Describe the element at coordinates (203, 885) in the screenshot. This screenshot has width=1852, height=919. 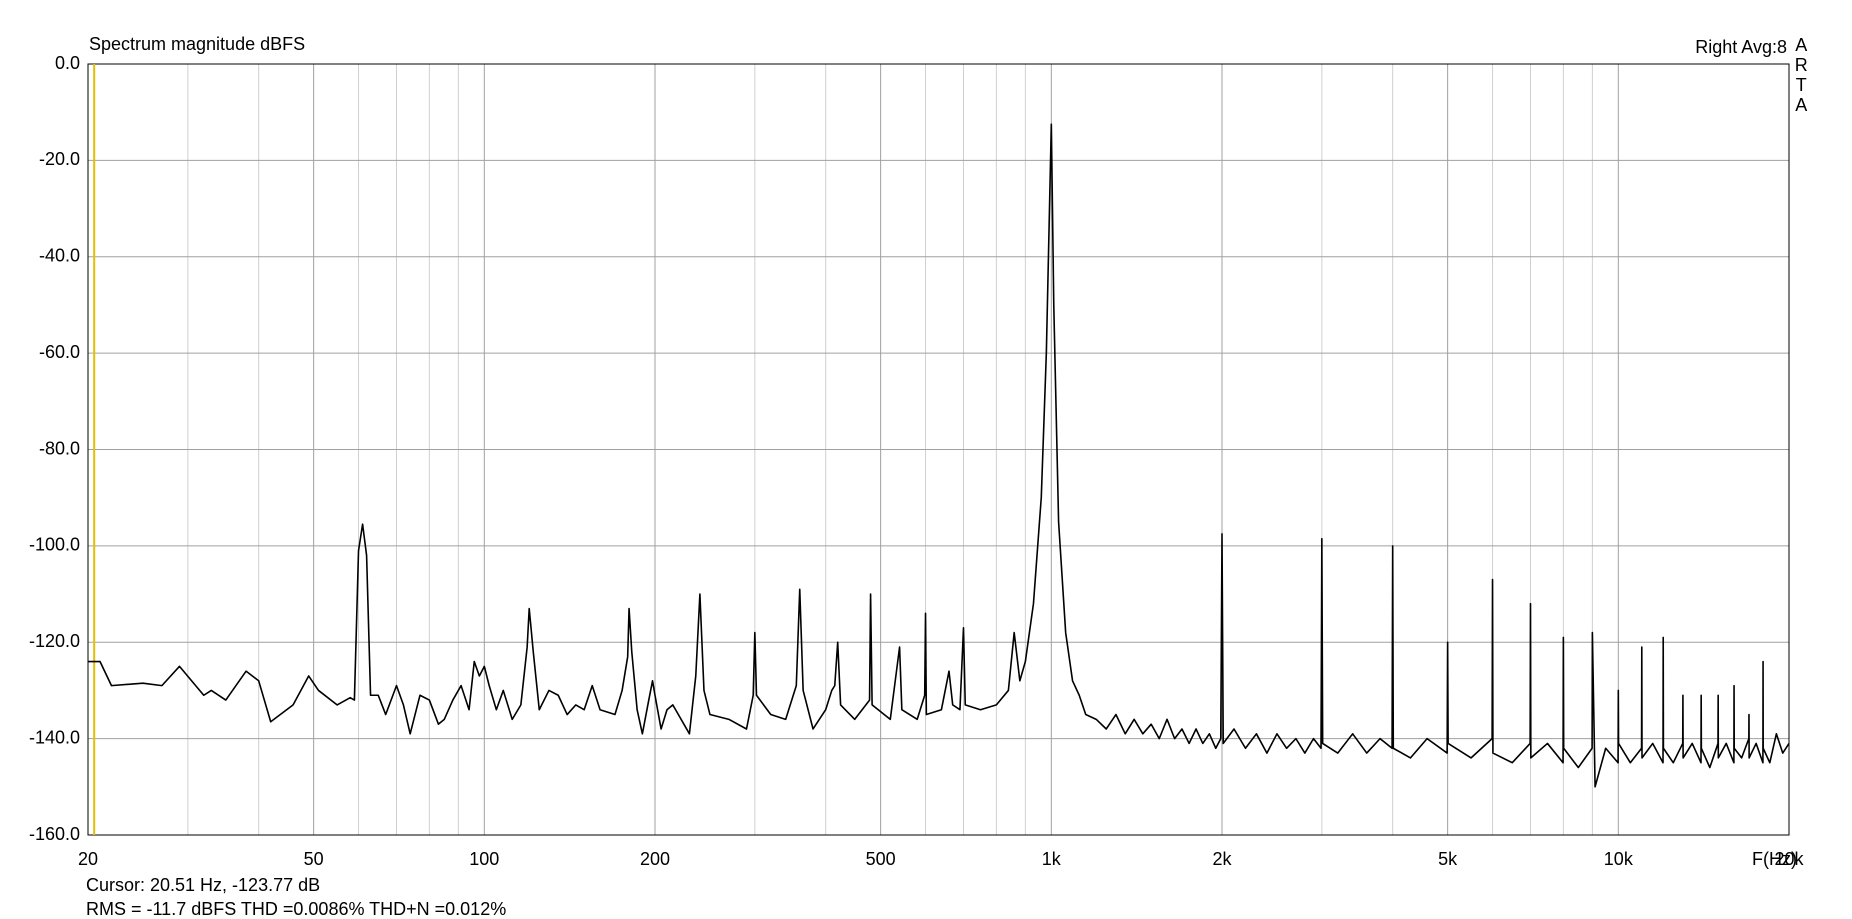
I see `cursor-readout: Cursor: 20.51 Hz, -123.77 dB` at that location.